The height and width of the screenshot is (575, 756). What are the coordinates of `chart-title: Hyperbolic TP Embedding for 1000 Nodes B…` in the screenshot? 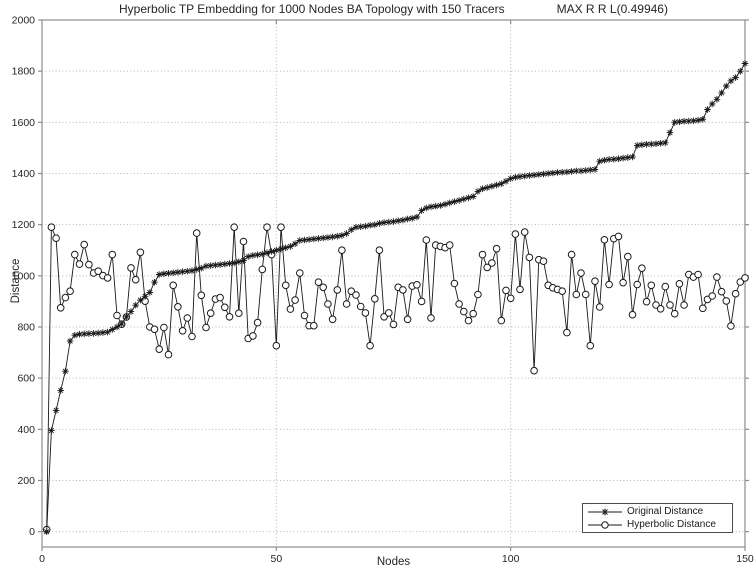 It's located at (312, 9).